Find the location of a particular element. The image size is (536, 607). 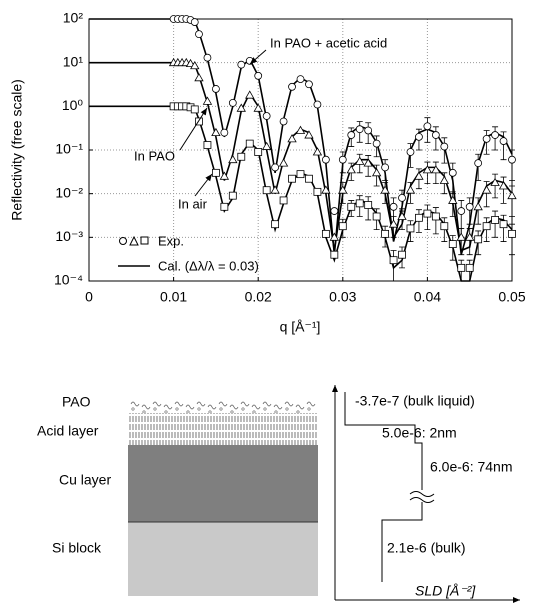

layer-label: Si block is located at coordinates (77, 548).